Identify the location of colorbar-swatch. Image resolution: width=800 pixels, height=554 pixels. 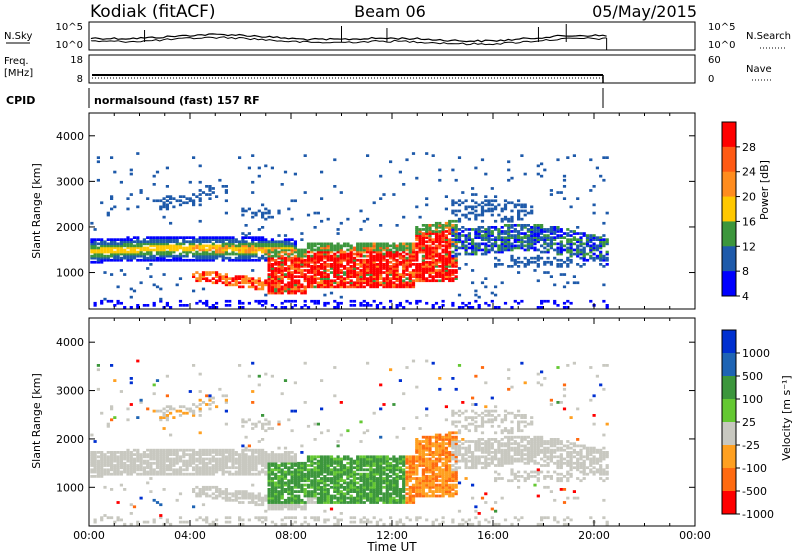
(729, 259).